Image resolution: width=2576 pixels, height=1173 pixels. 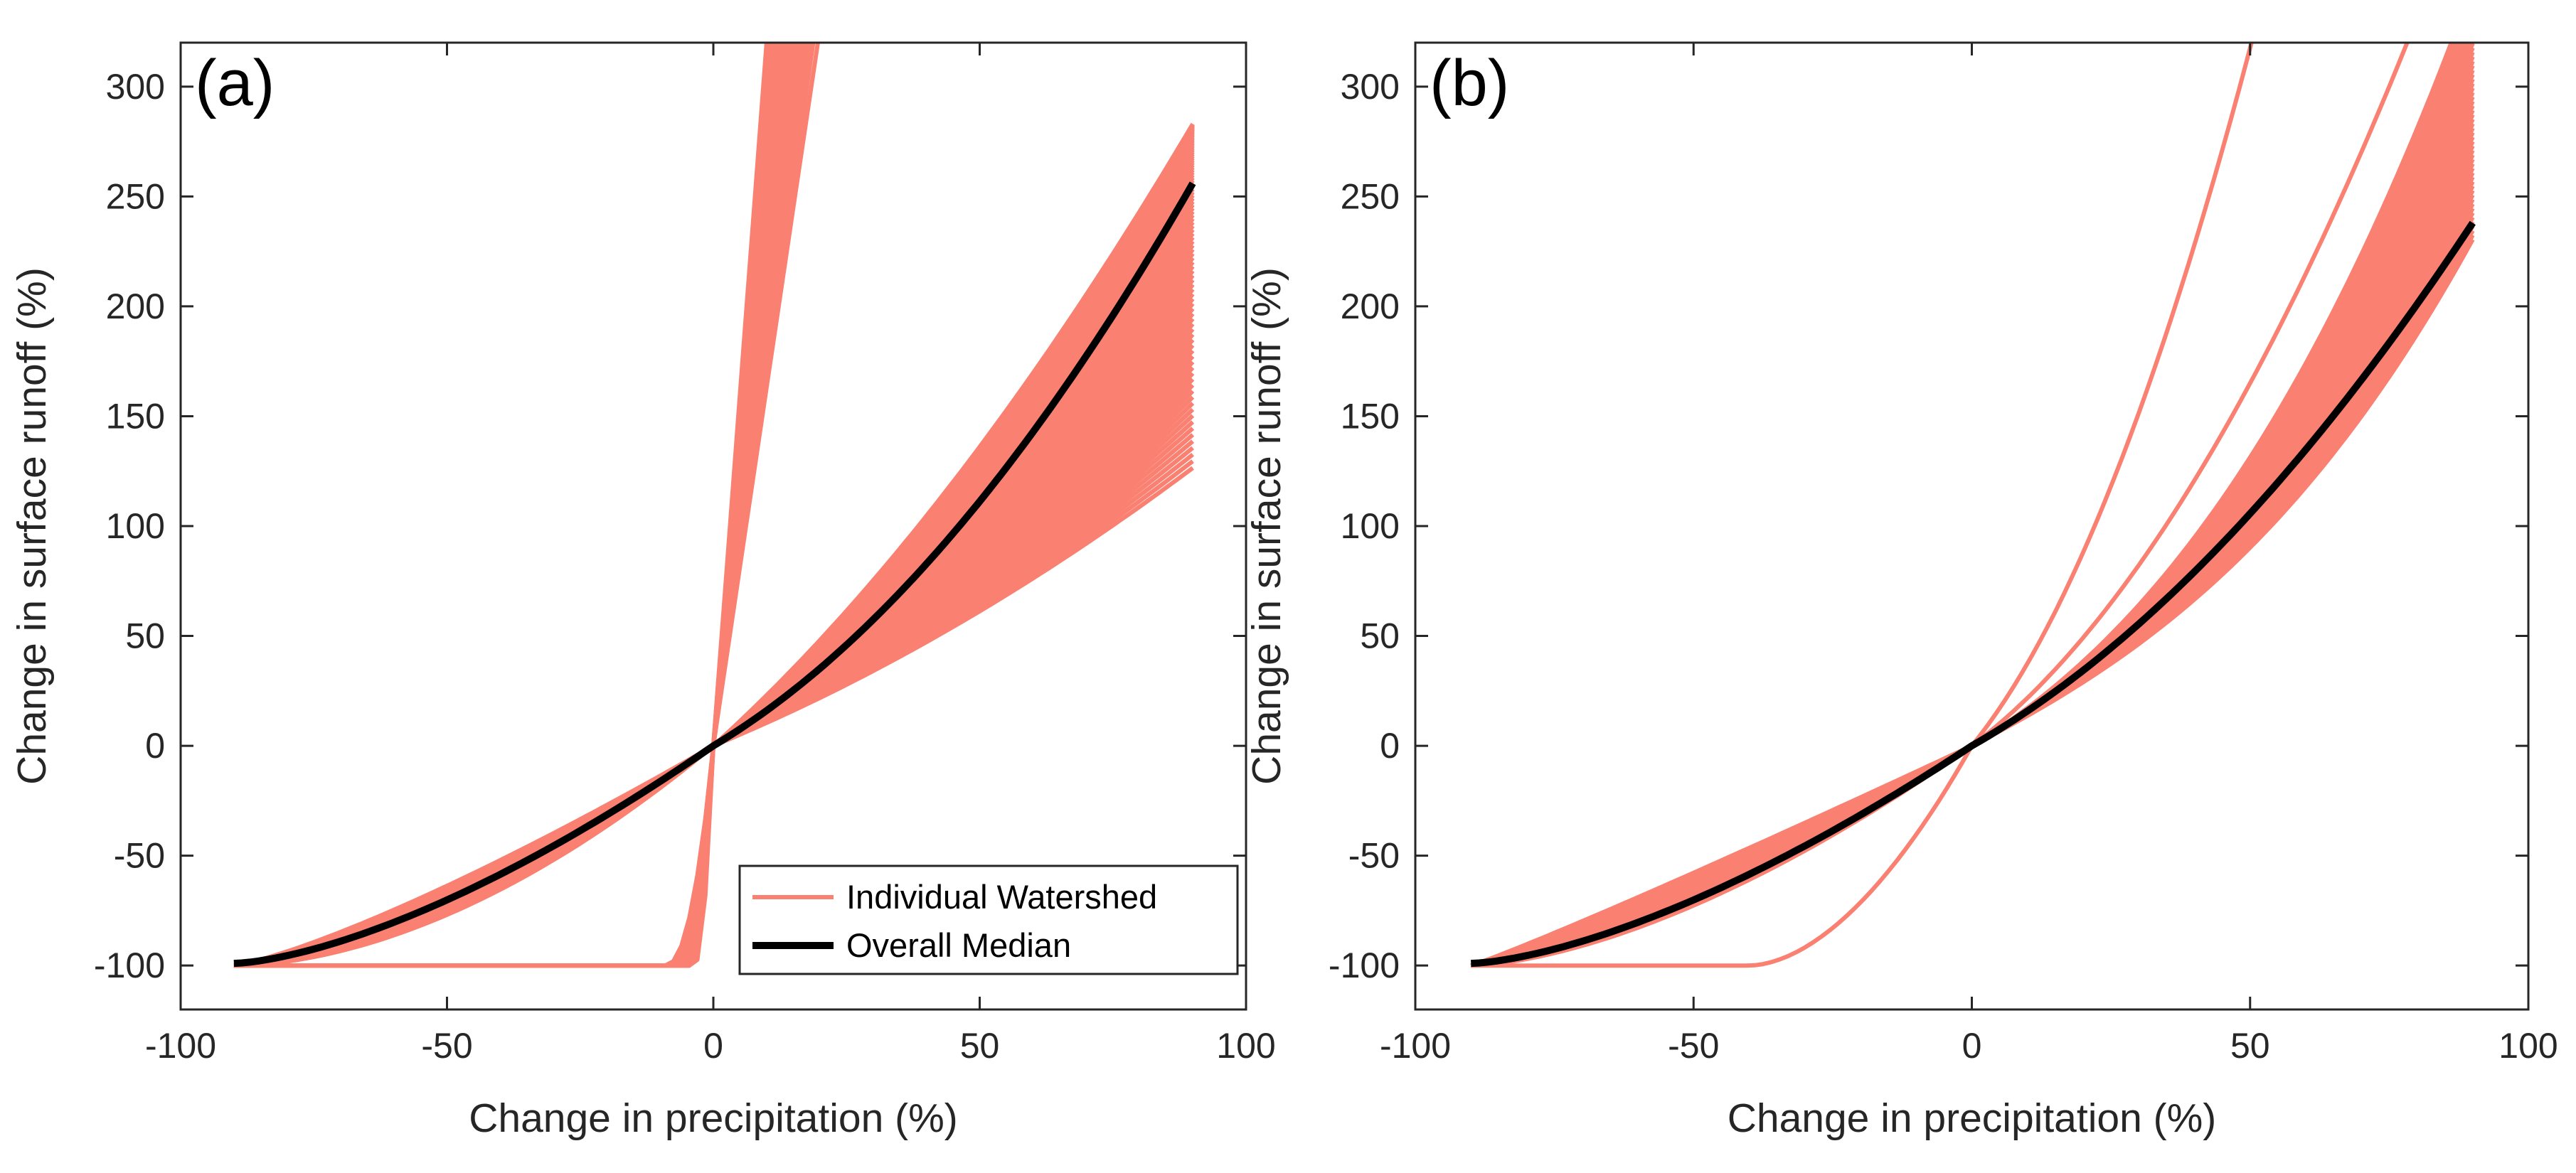 I want to click on legend-label-overall-median: Overall Median, so click(x=958, y=945).